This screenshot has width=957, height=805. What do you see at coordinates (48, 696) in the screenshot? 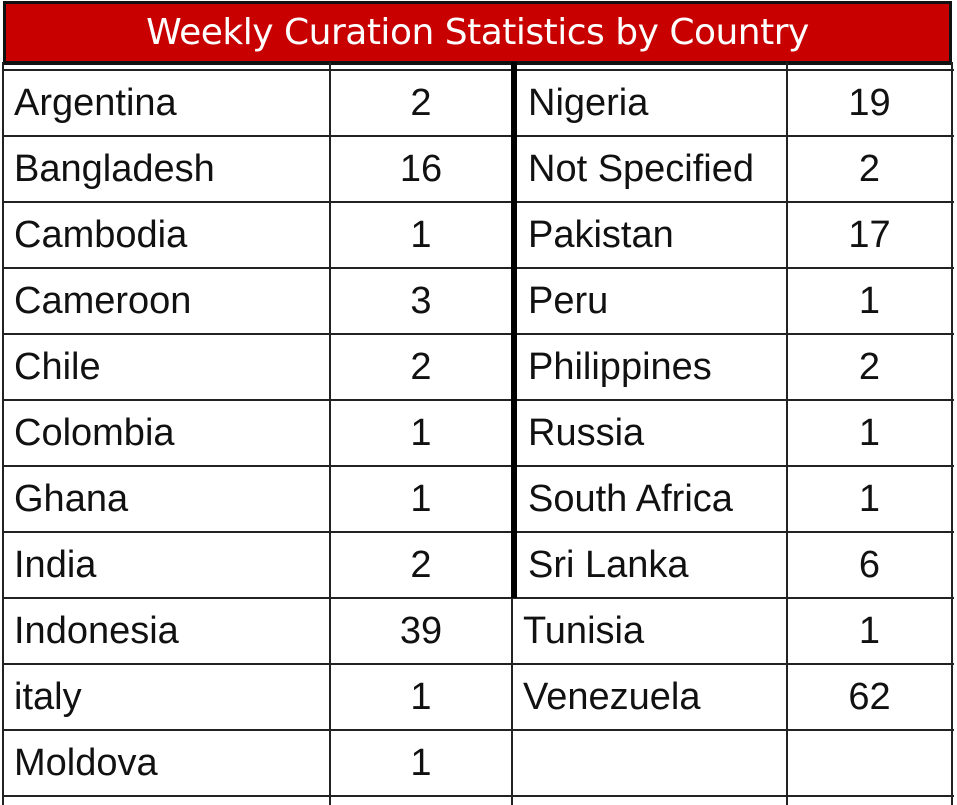
I see `country-cell: italy` at bounding box center [48, 696].